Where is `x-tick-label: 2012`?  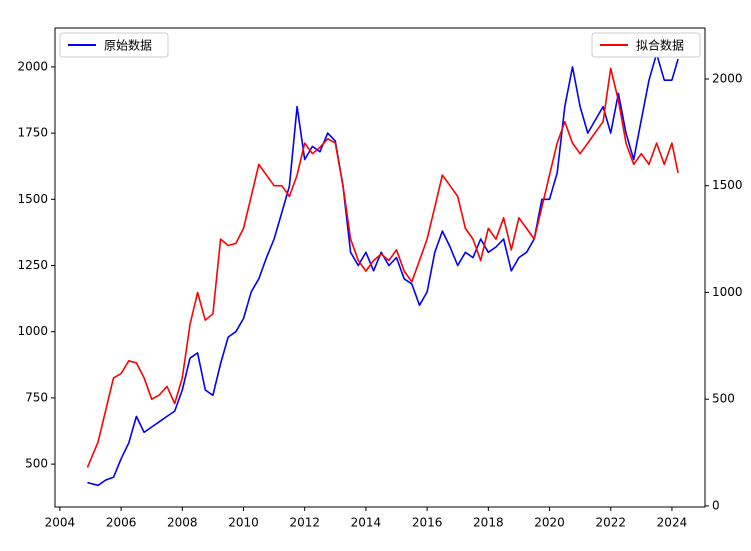
x-tick-label: 2012 is located at coordinates (304, 523).